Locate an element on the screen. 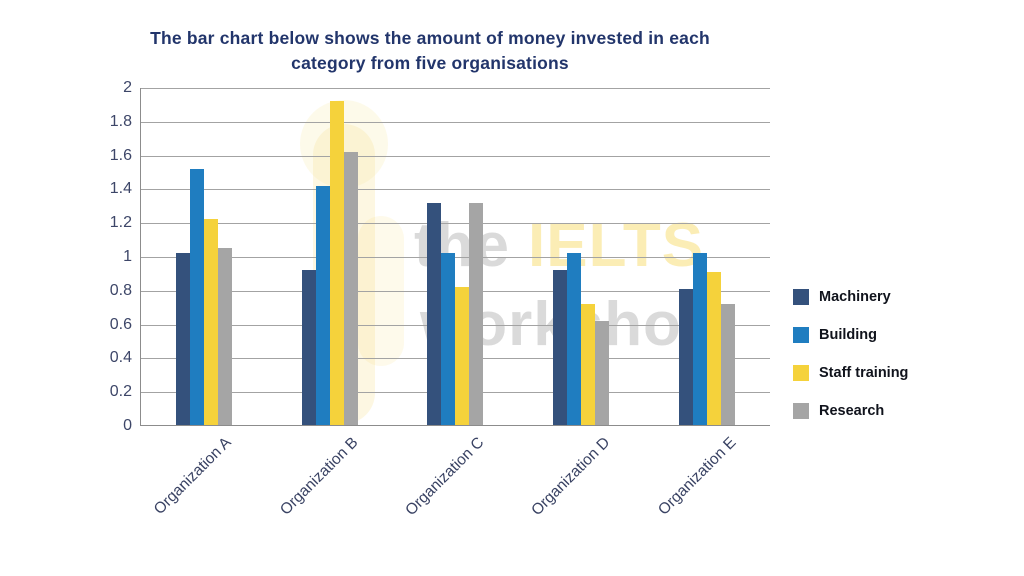 Image resolution: width=1024 pixels, height=576 pixels. x-category-label: Organization A is located at coordinates (193, 476).